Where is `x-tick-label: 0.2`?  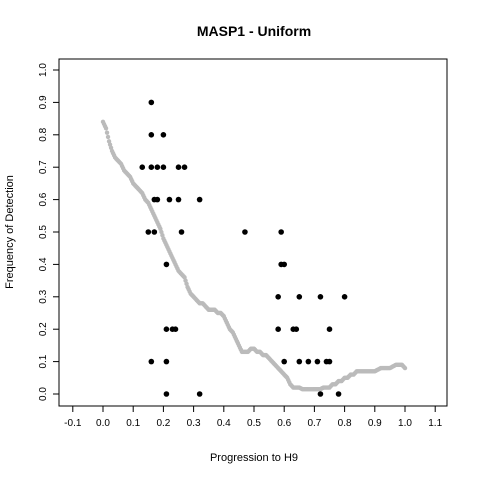 x-tick-label: 0.2 is located at coordinates (163, 423).